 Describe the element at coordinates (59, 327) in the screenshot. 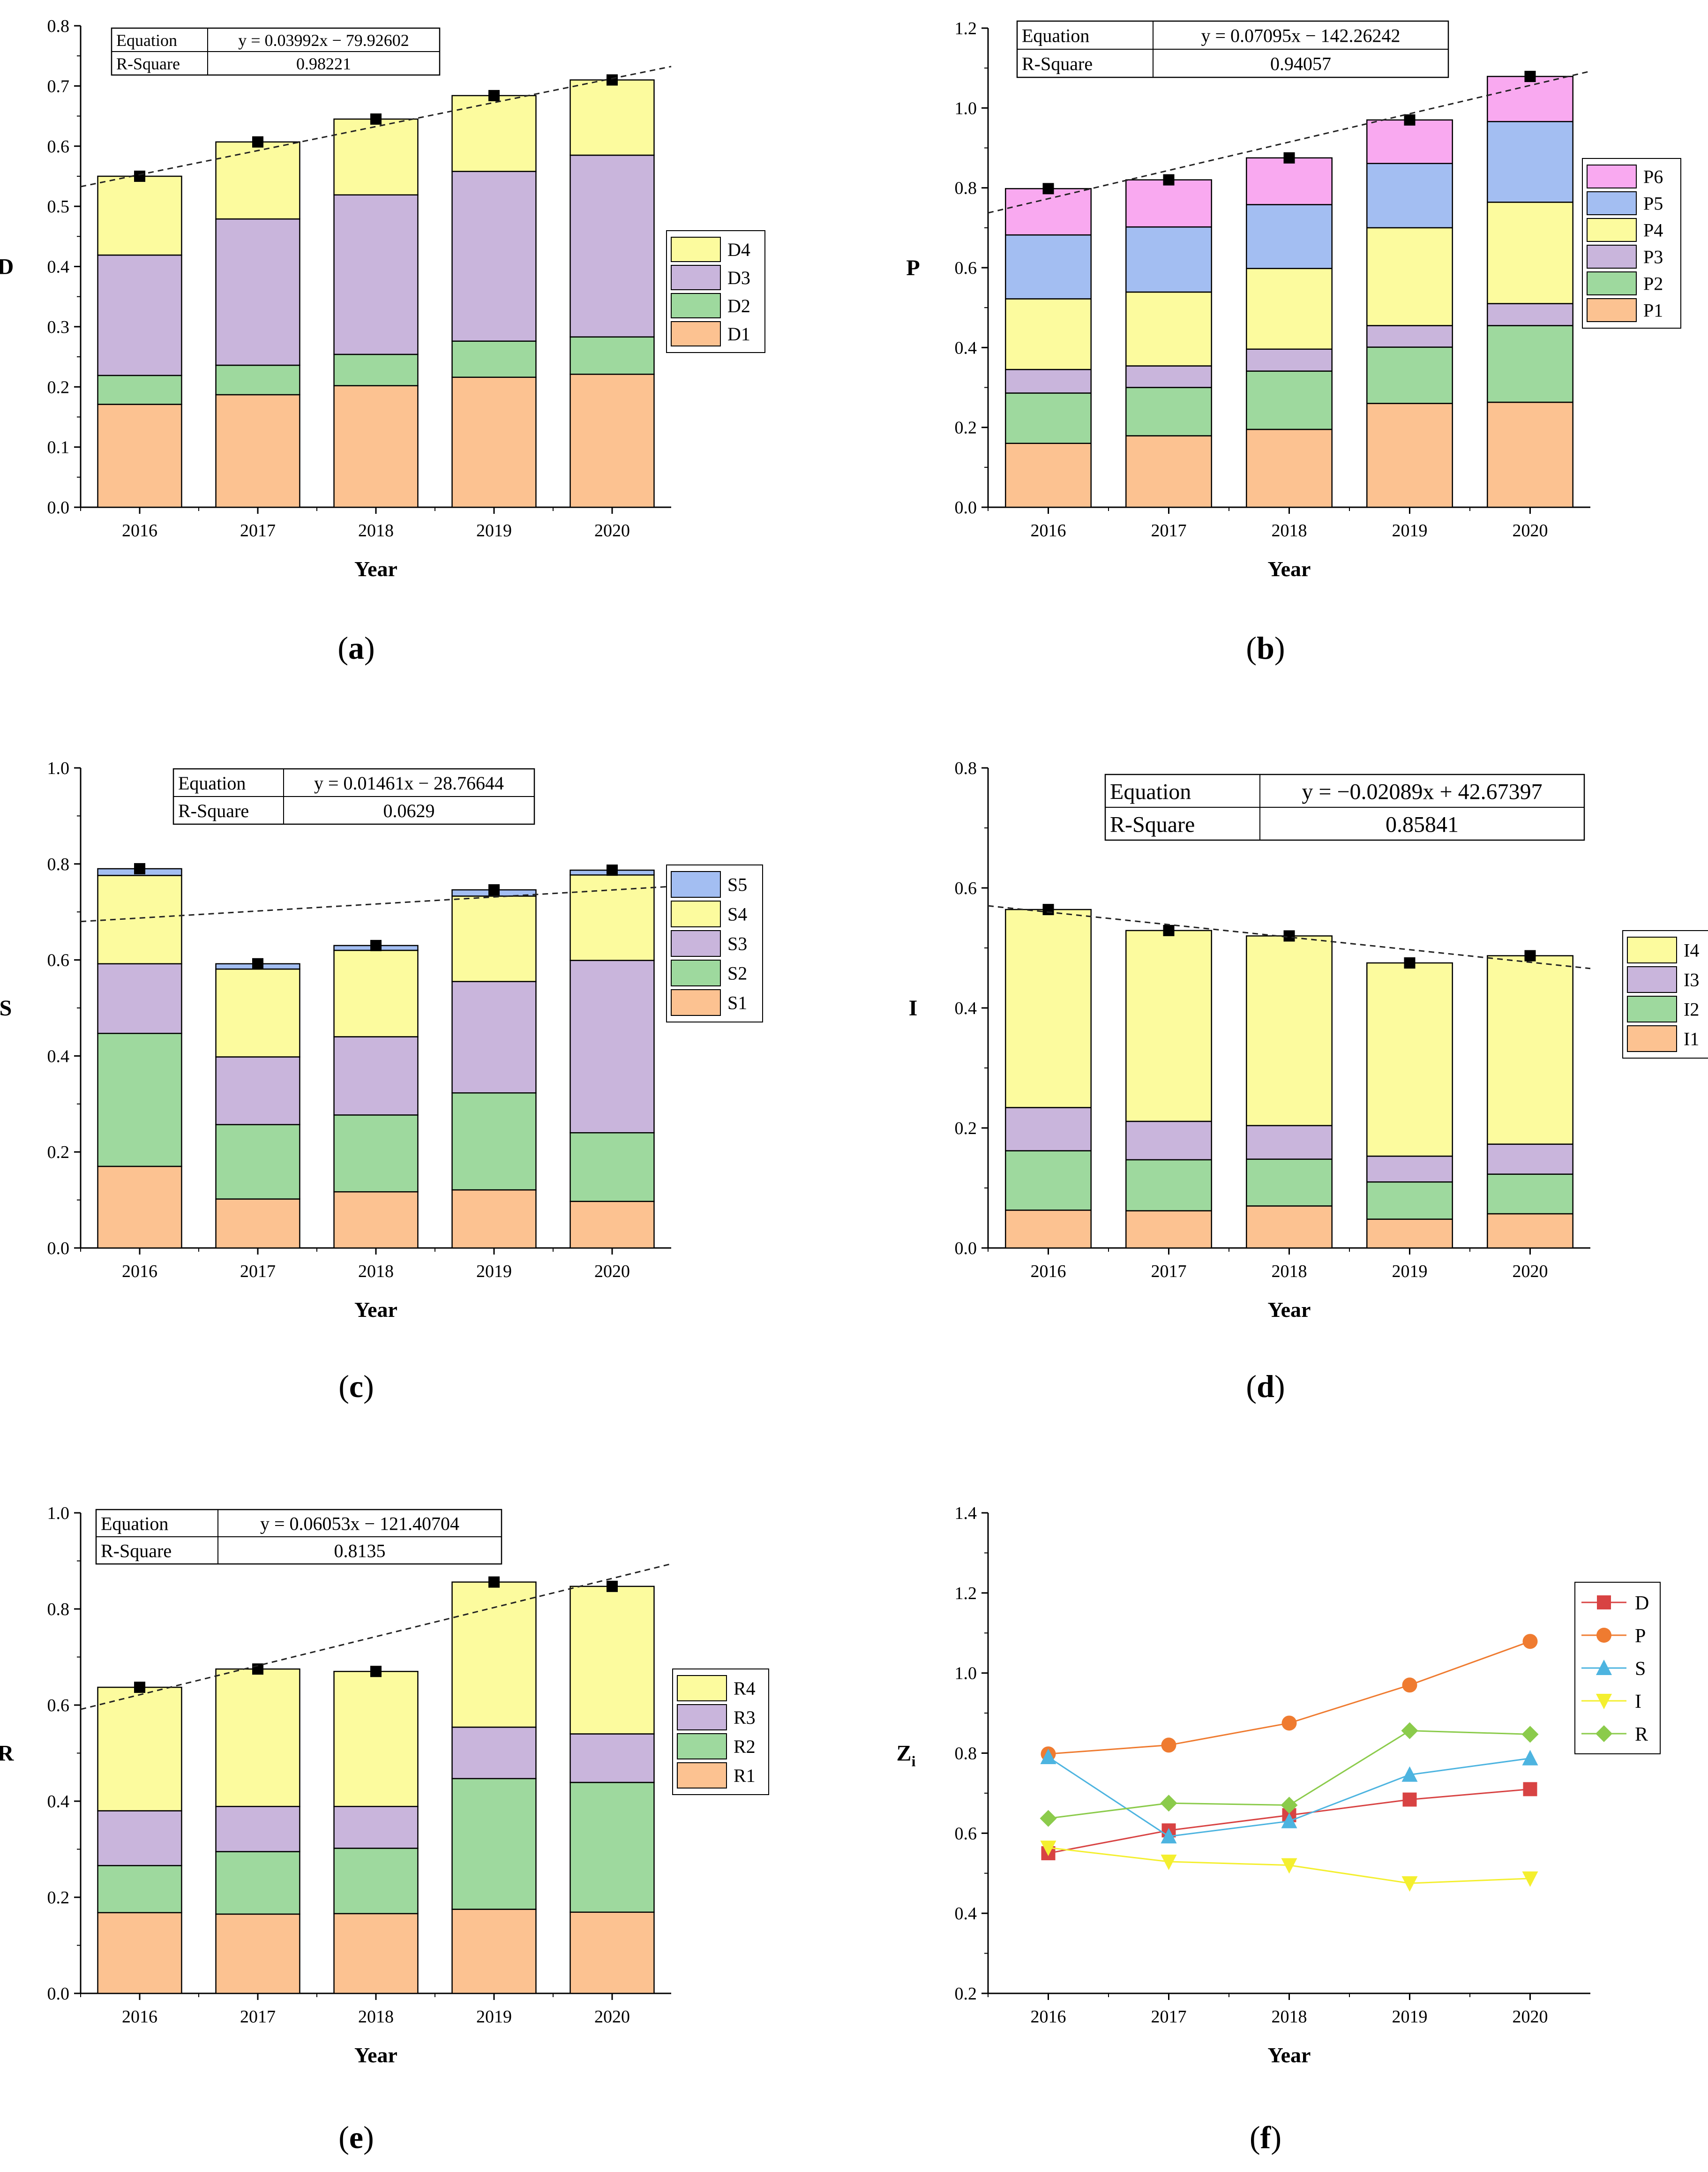

I see `y-tick-label: 0.3` at that location.